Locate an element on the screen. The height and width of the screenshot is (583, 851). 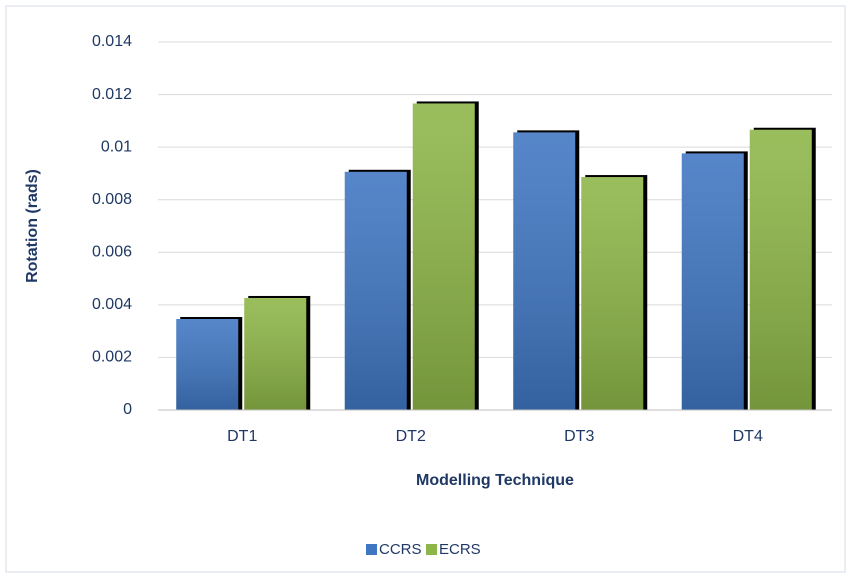
y-tick-label: 0.002 is located at coordinates (112, 357).